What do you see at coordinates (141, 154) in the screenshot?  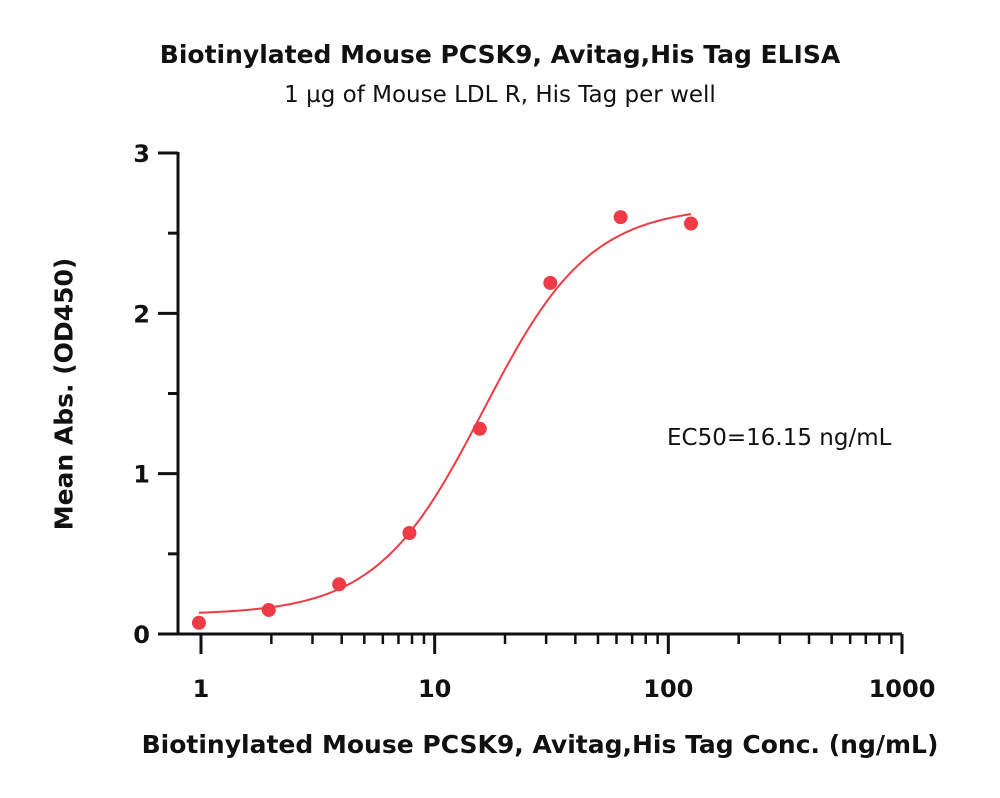 I see `y-tick-label-3: 3` at bounding box center [141, 154].